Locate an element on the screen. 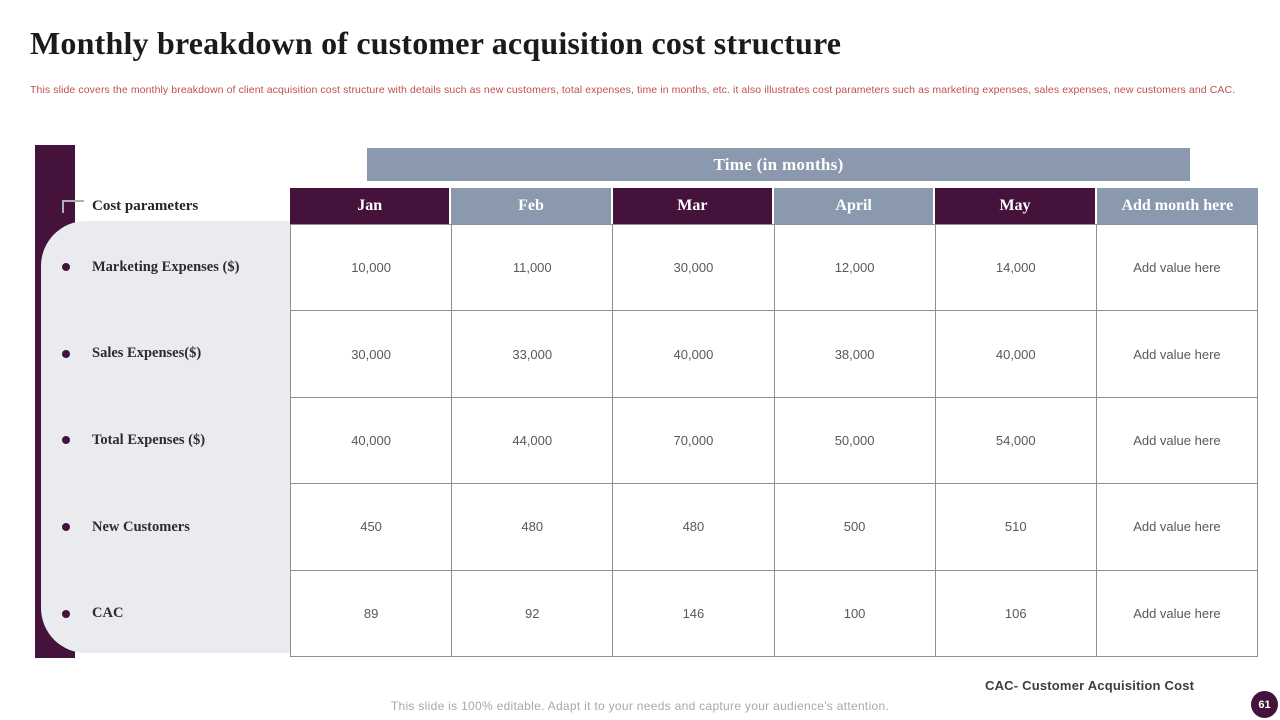  row-label-text: Total Expenses ($) is located at coordinates (149, 439).